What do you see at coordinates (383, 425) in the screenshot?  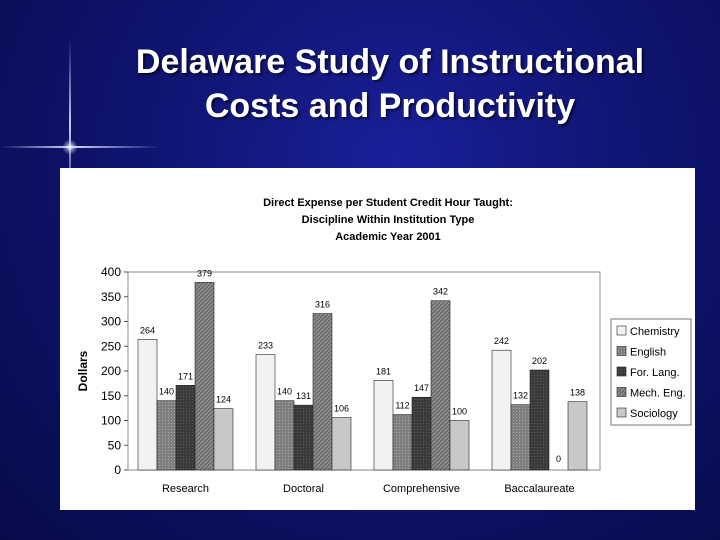 I see `bar-chemistry-comprehensive` at bounding box center [383, 425].